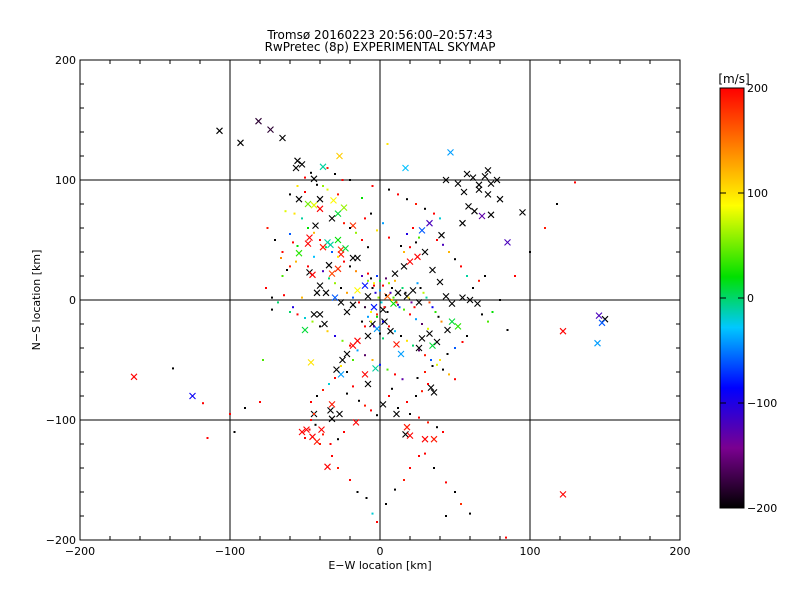  What do you see at coordinates (380, 47) in the screenshot?
I see `chart-subtitle: RwPretec (8p) EXPERIMENTAL SKYMAP` at bounding box center [380, 47].